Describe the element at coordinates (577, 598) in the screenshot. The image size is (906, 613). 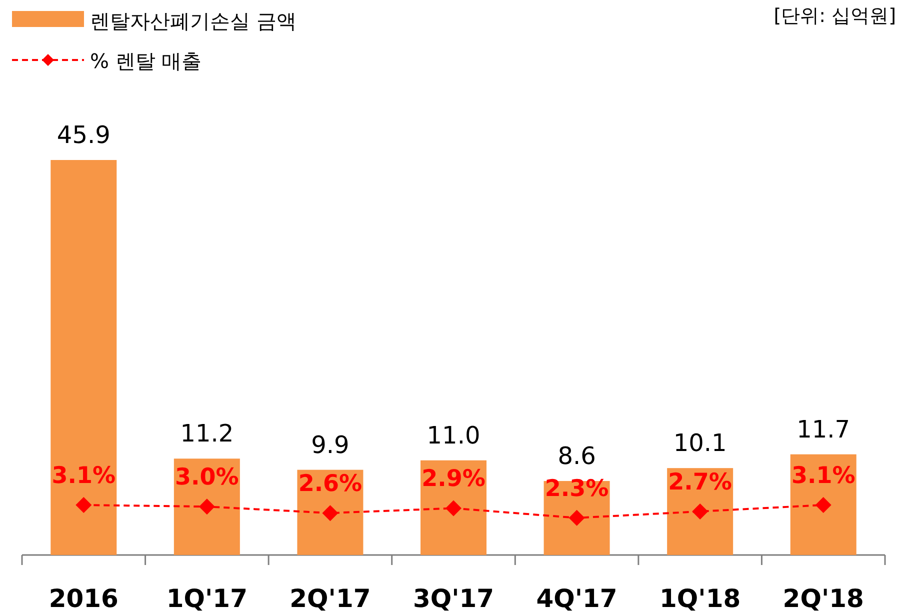
I see `x-tick: 4Q'17` at that location.